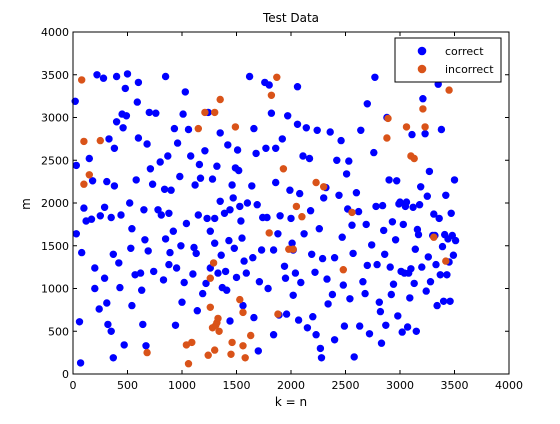 The image size is (560, 424). Describe the element at coordinates (55, 118) in the screenshot. I see `y-tick-label: 3000` at that location.